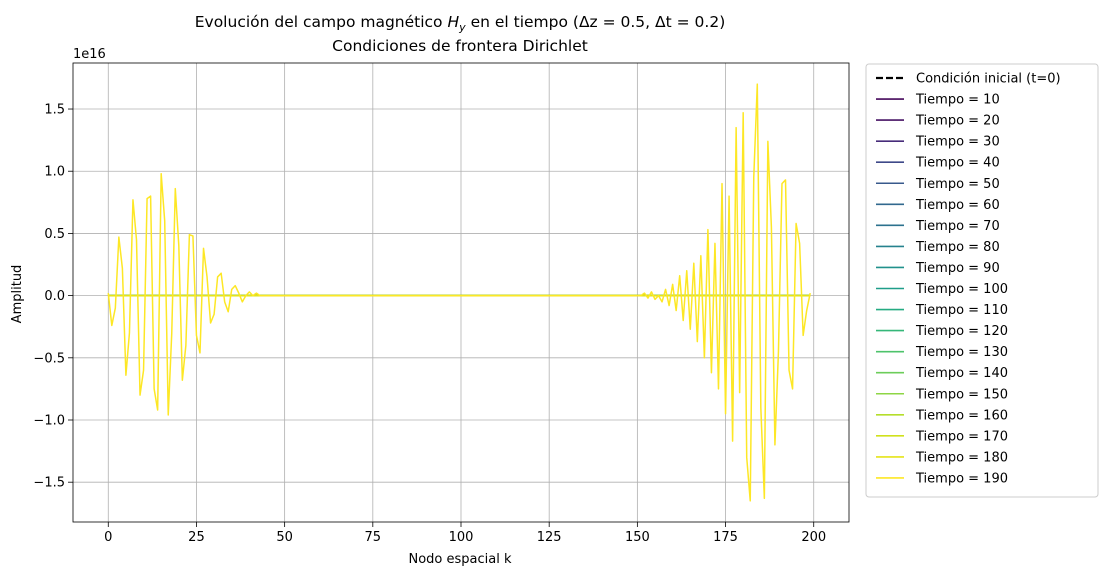  What do you see at coordinates (460, 46) in the screenshot?
I see `chart-subtitle: Condiciones de frontera Dirichlet` at bounding box center [460, 46].